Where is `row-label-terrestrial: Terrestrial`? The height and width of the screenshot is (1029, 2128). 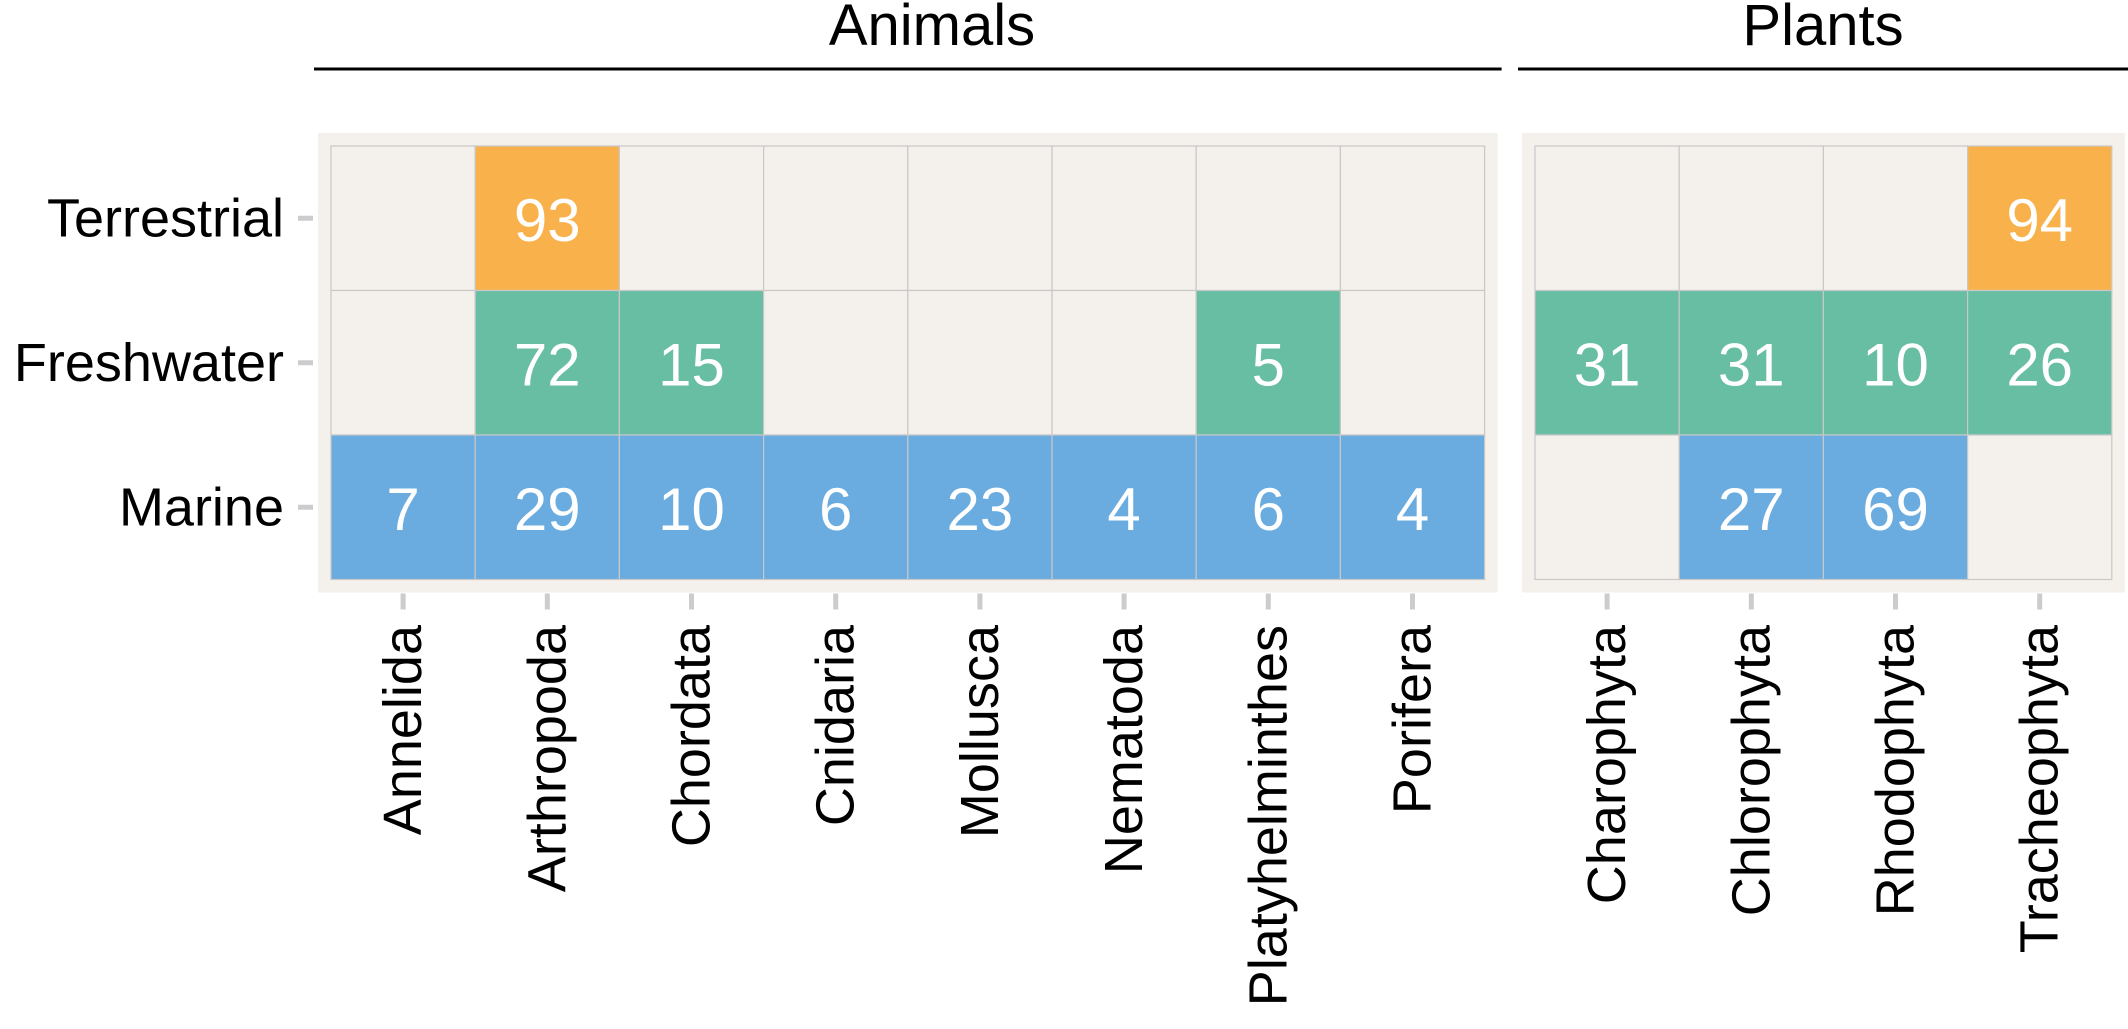
row-label-terrestrial: Terrestrial is located at coordinates (165, 218).